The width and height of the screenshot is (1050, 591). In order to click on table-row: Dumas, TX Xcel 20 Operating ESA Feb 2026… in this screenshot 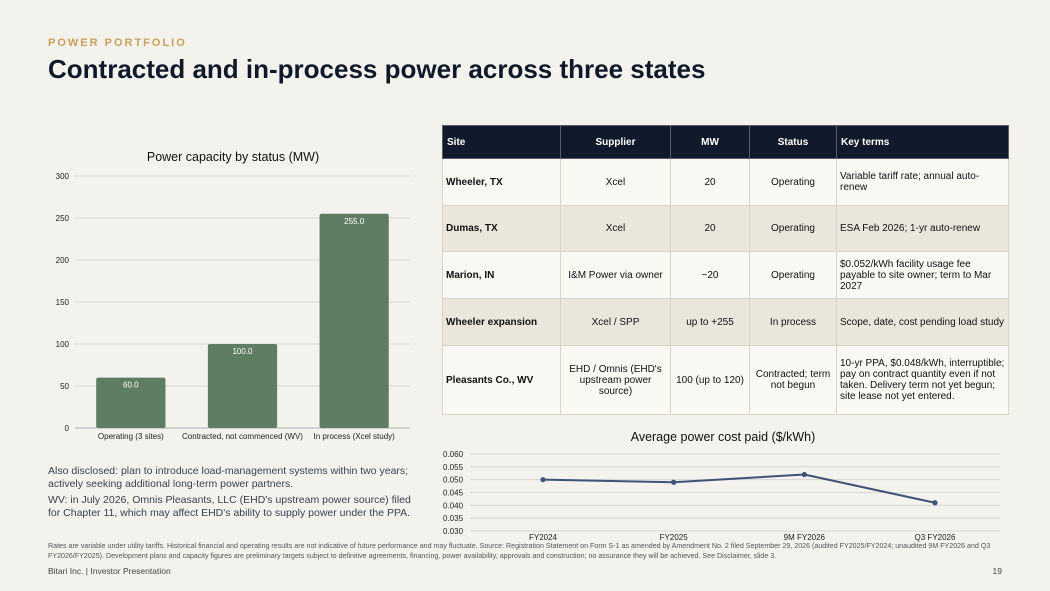, I will do `click(725, 228)`.